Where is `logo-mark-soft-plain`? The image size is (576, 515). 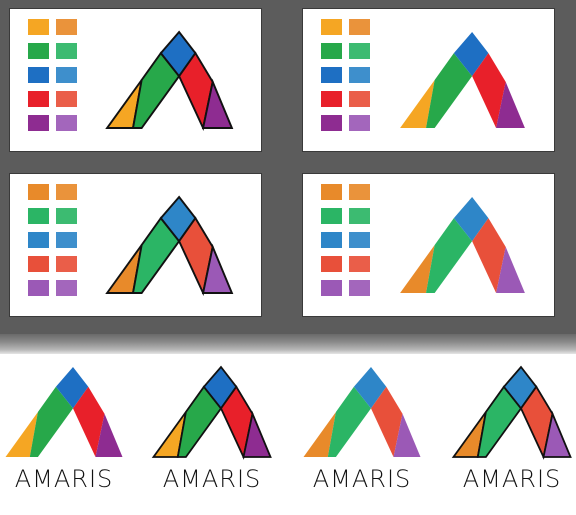 logo-mark-soft-plain is located at coordinates (362, 412).